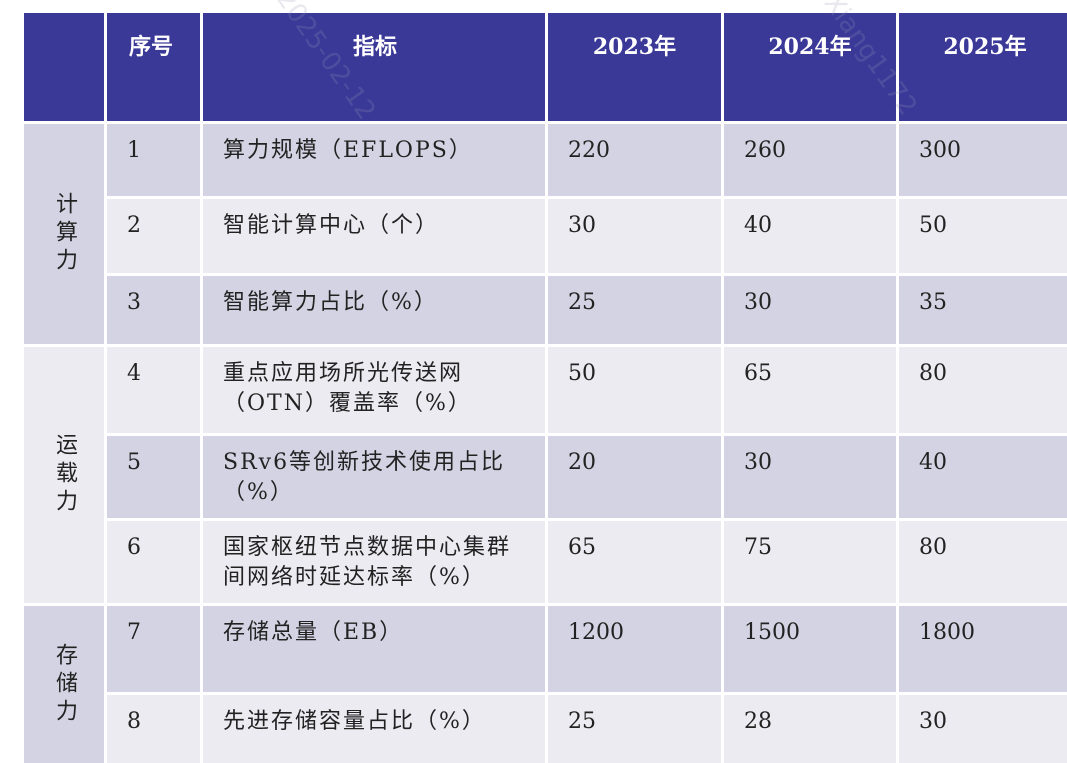  I want to click on table-row-2023: 65, so click(634, 562).